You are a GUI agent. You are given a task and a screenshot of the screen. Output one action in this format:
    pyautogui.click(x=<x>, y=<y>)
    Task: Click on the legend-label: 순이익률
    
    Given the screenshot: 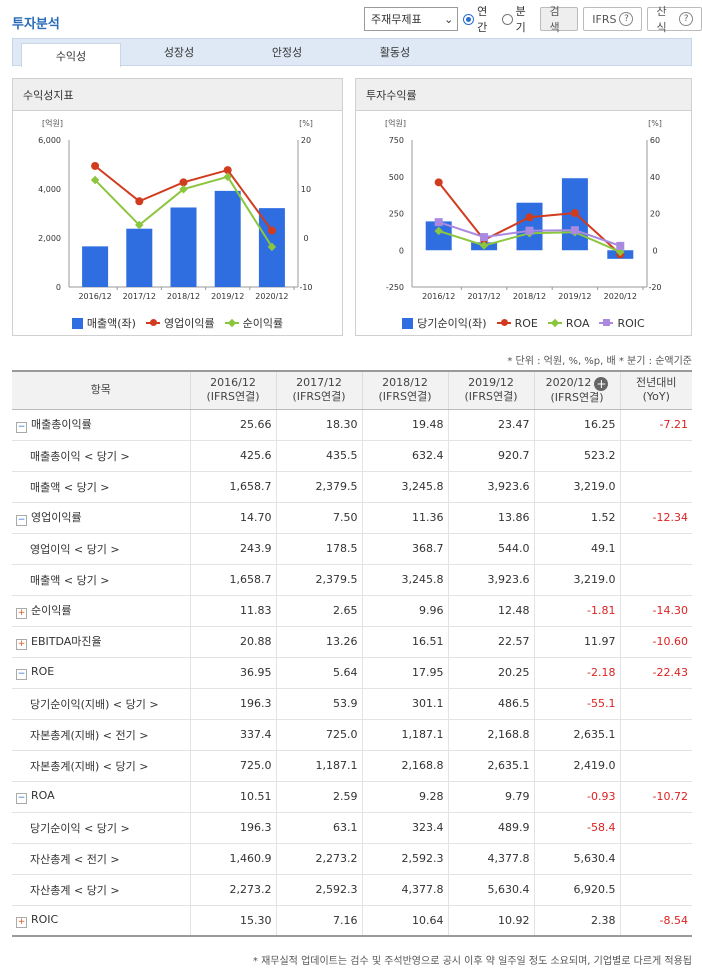 What is the action you would take?
    pyautogui.click(x=263, y=323)
    